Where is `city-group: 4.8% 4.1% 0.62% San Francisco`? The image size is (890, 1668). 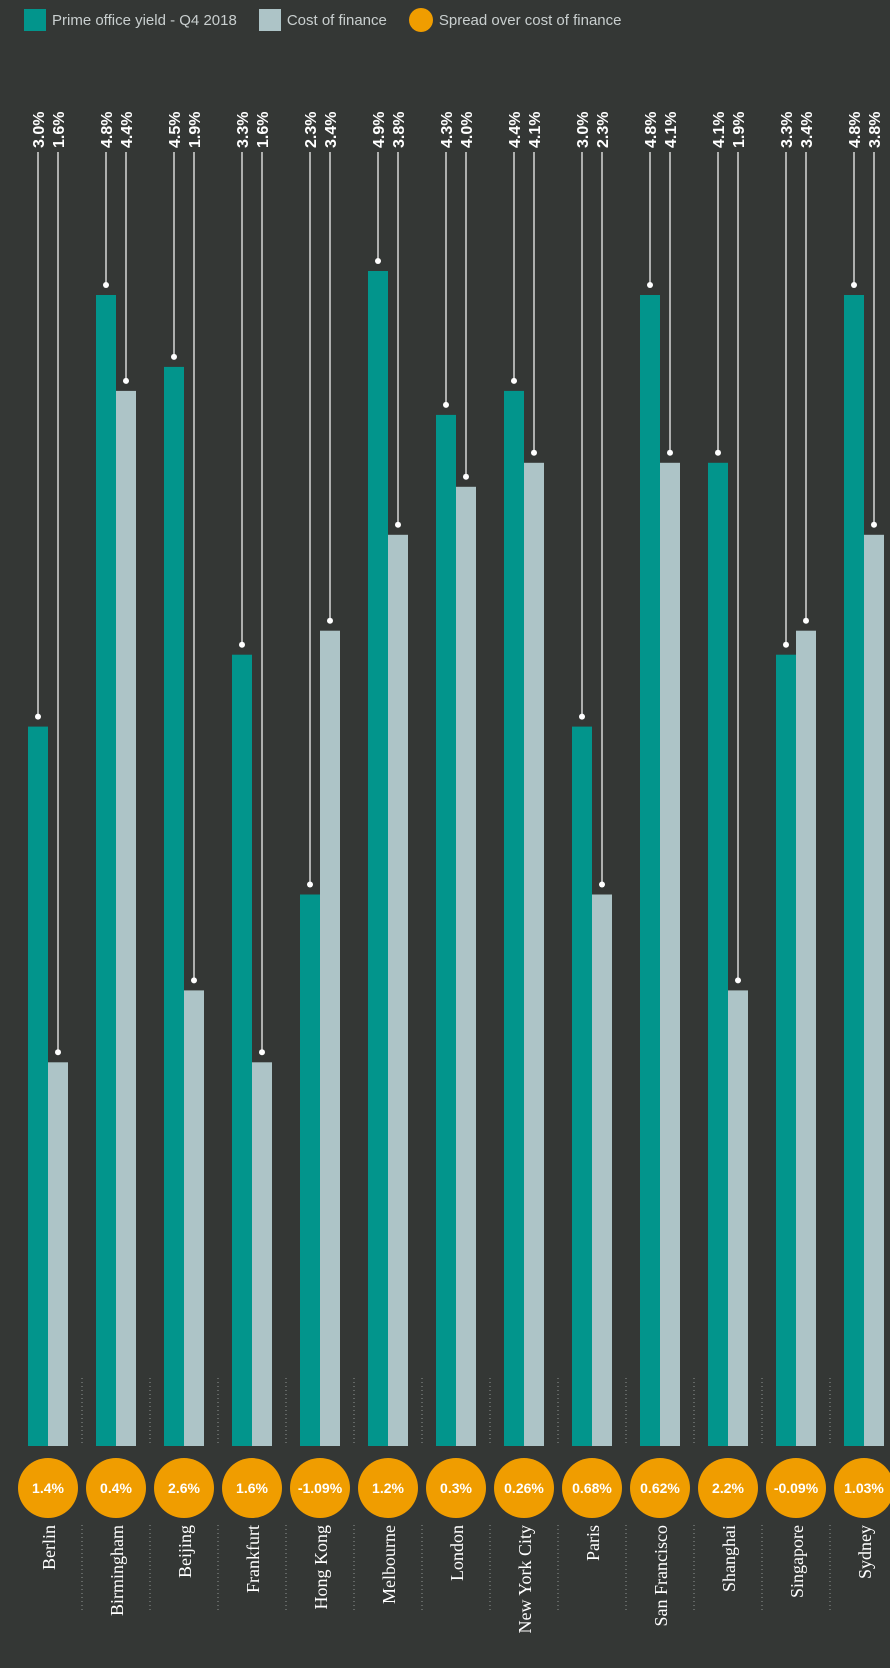
city-group: 4.8% 4.1% 0.62% San Francisco is located at coordinates (660, 869).